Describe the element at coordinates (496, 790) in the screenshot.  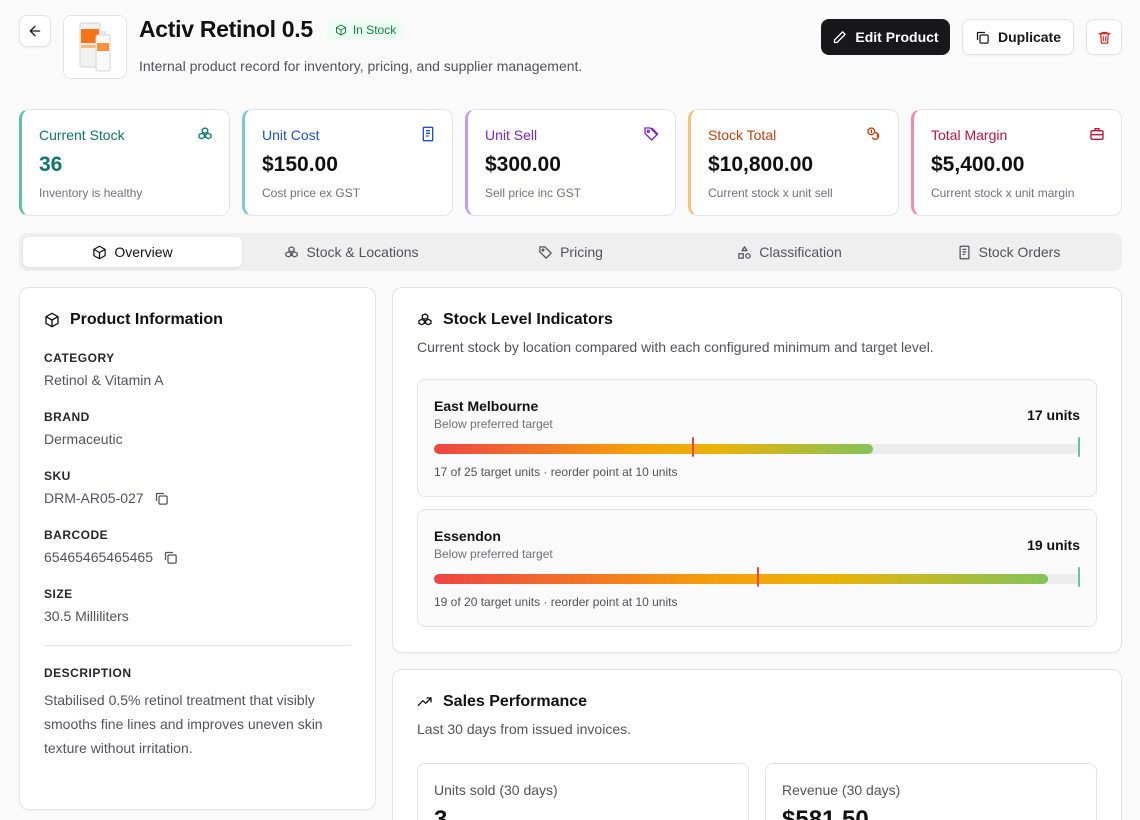
I see `metric-label: Units sold (30 days)` at that location.